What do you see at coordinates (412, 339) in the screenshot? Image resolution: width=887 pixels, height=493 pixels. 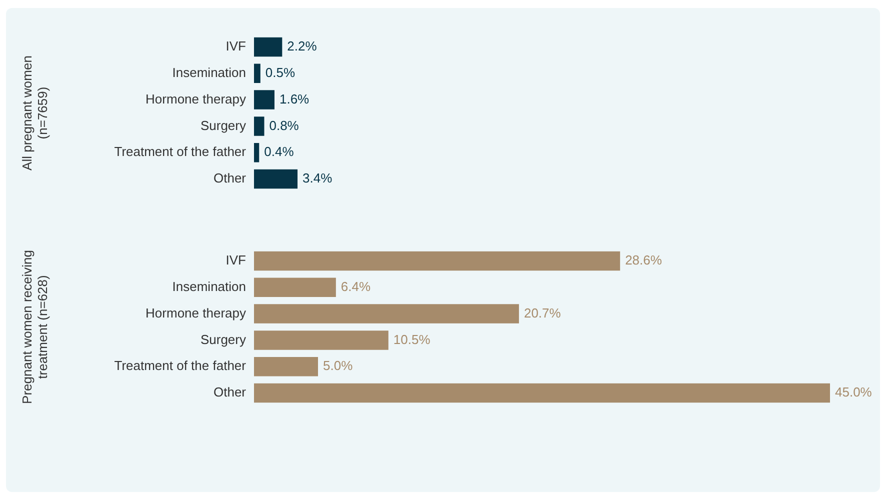 I see `data-label: 10.5%` at bounding box center [412, 339].